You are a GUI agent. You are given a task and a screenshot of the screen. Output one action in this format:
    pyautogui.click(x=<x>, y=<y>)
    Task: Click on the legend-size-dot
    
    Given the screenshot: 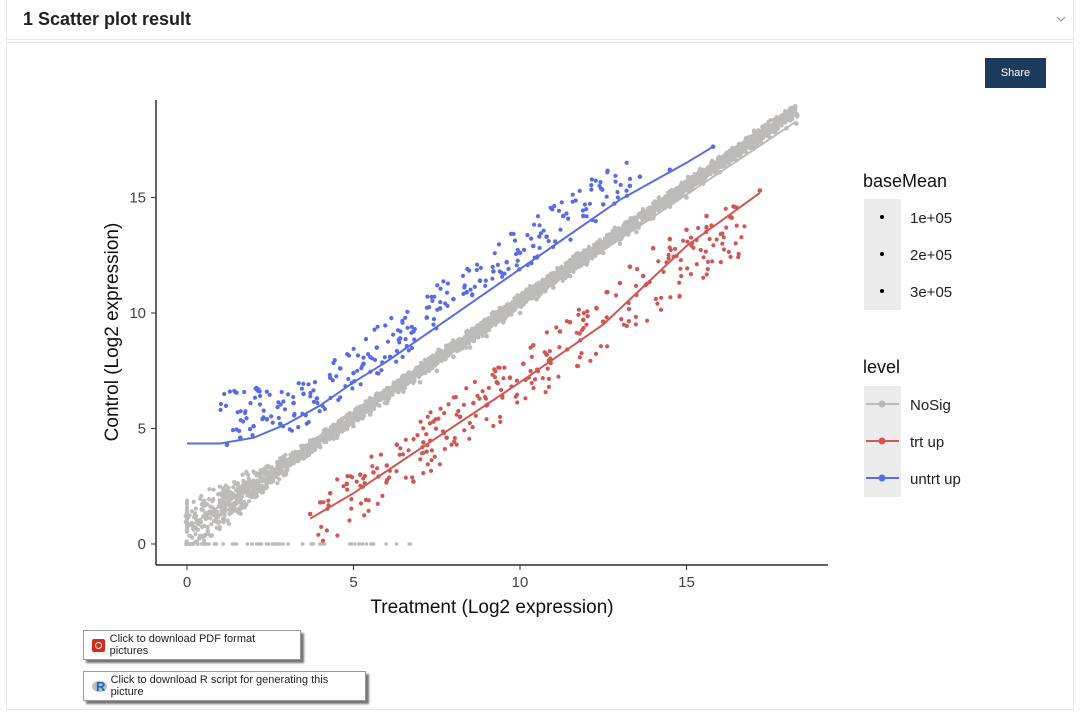 What is the action you would take?
    pyautogui.click(x=882, y=291)
    